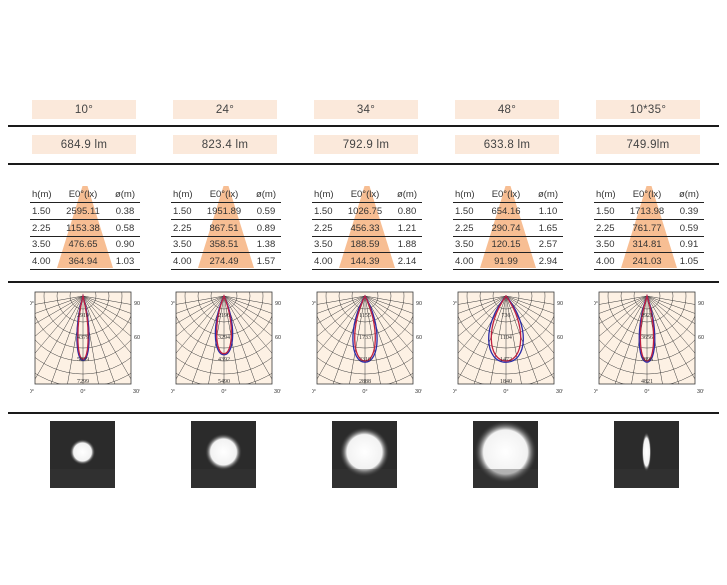 The height and width of the screenshot is (585, 727). Describe the element at coordinates (689, 261) in the screenshot. I see `cell-diameter: 1.05` at that location.